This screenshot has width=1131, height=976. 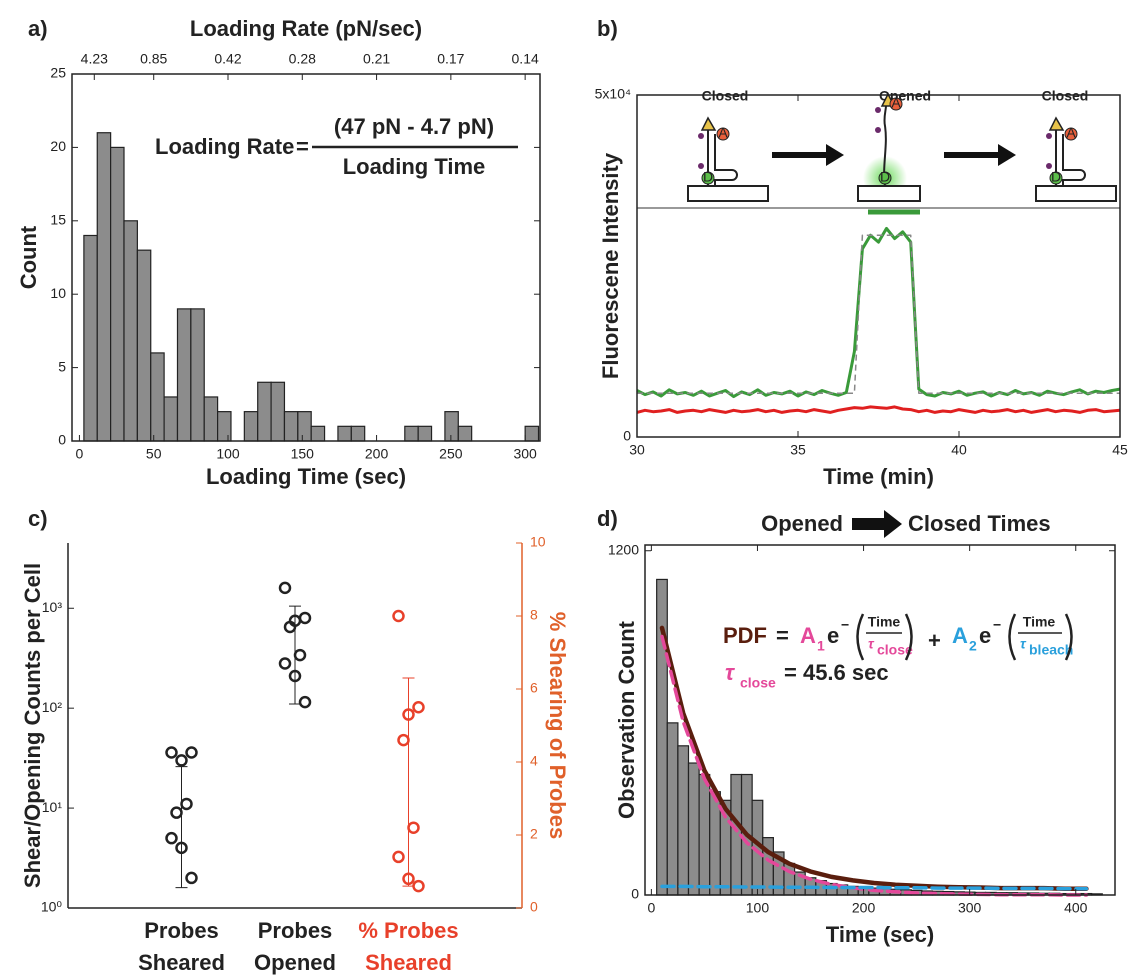 What do you see at coordinates (874, 887) in the screenshot?
I see `fit-curve` at bounding box center [874, 887].